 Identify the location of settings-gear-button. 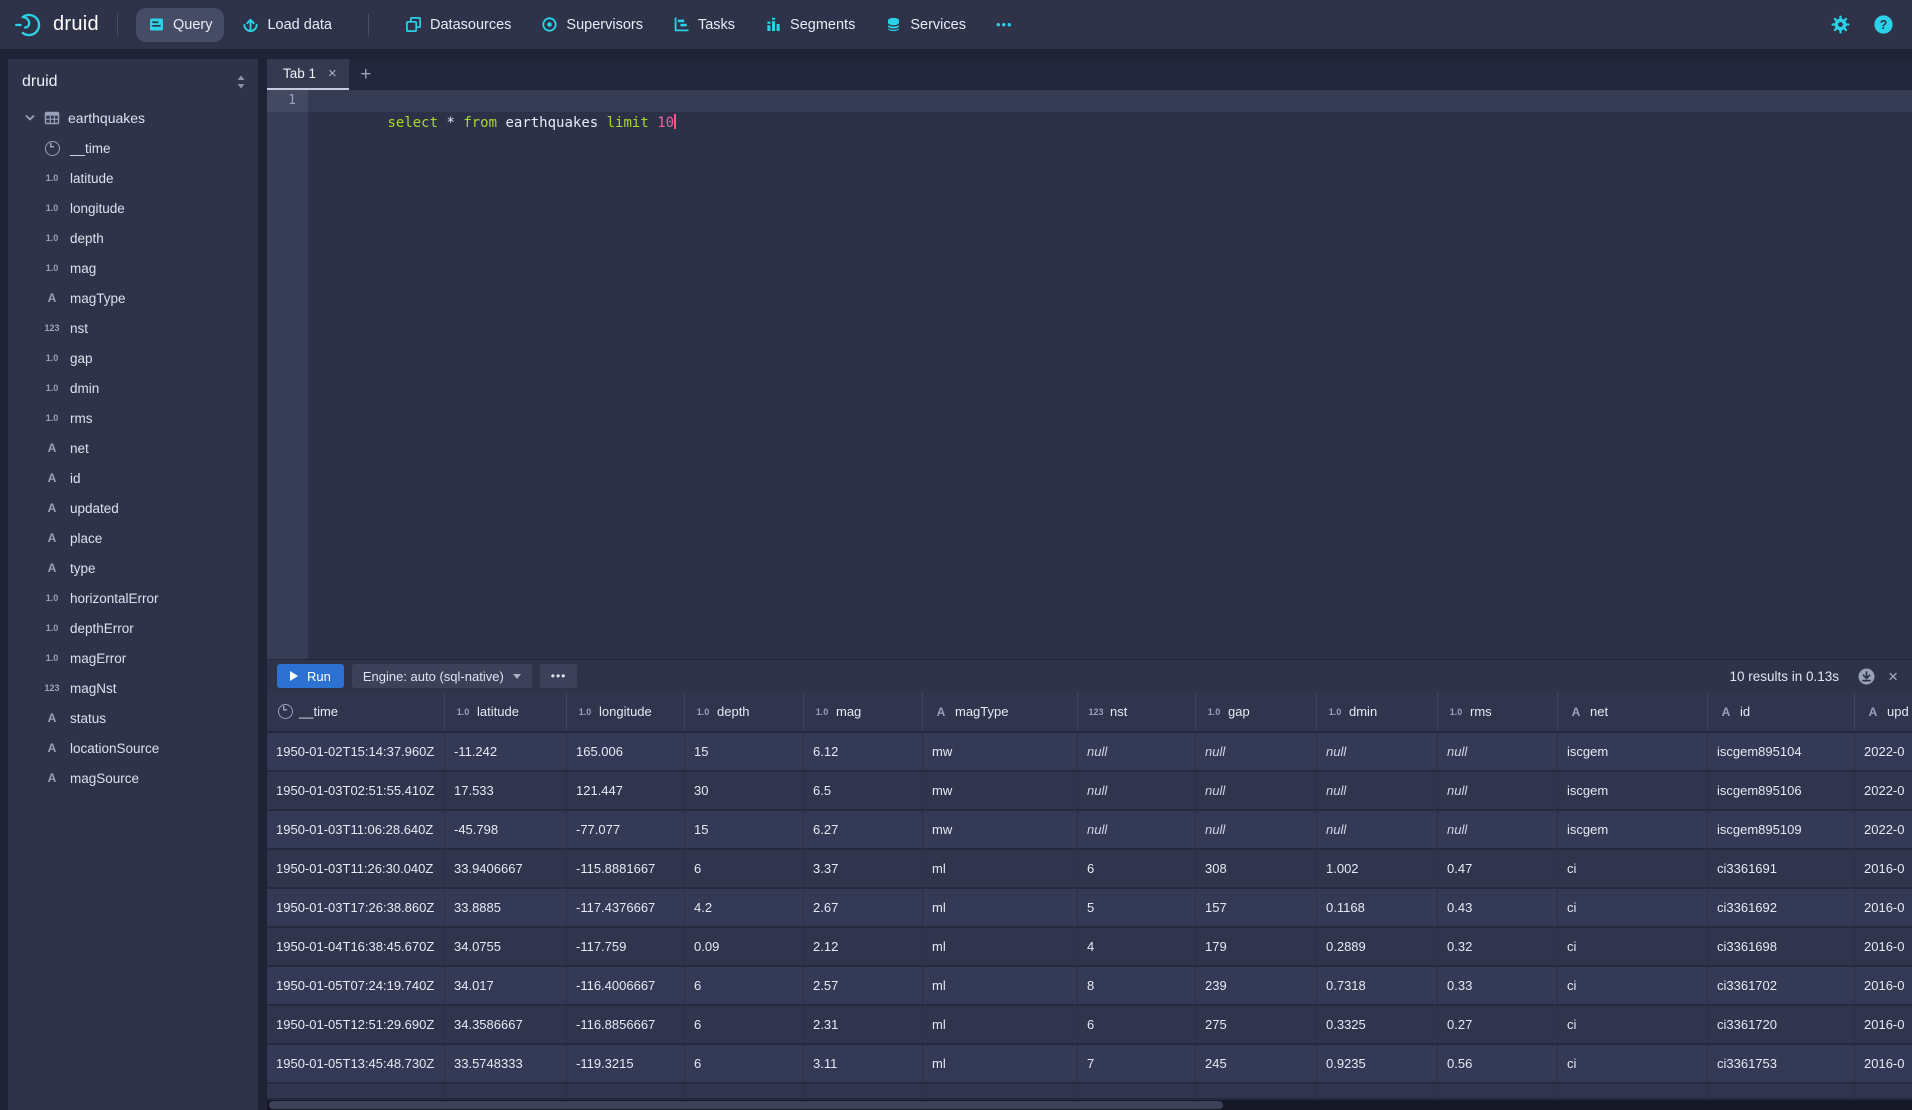
(1840, 24).